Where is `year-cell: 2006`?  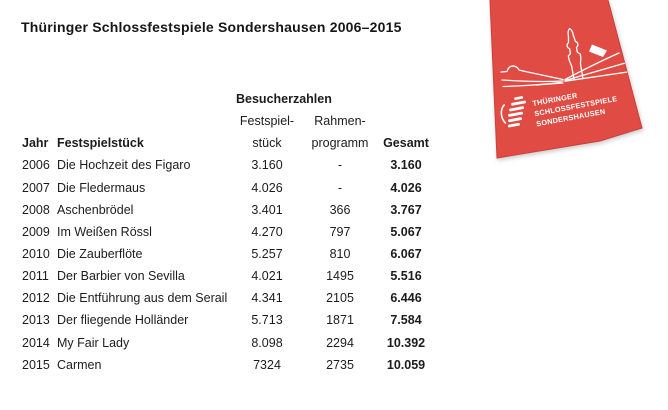 year-cell: 2006 is located at coordinates (36, 165).